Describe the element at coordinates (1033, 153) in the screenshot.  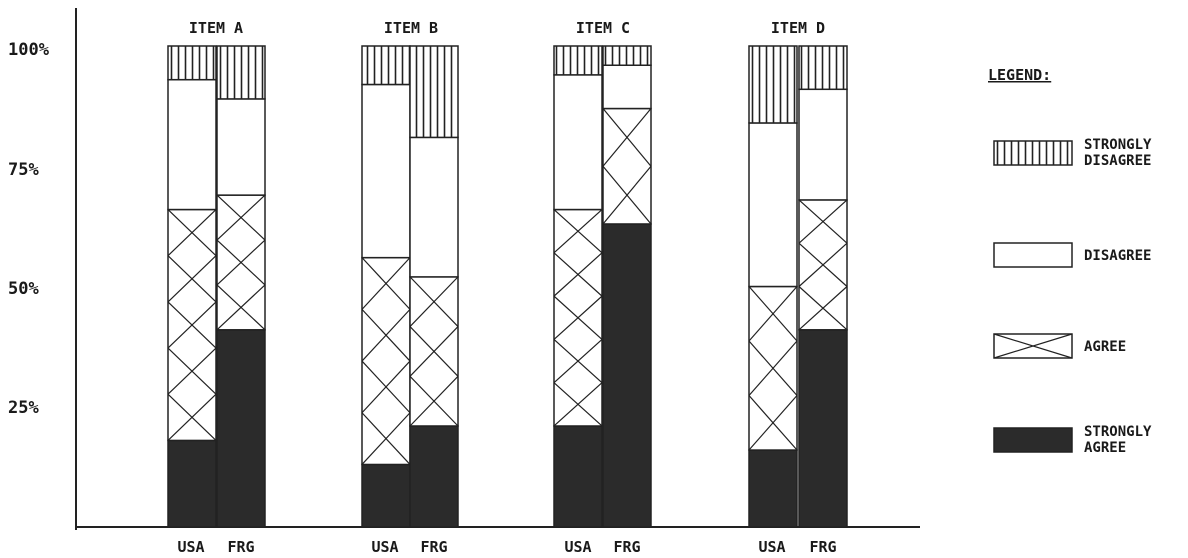
I see `legend-swatch-strongly-disagree` at that location.